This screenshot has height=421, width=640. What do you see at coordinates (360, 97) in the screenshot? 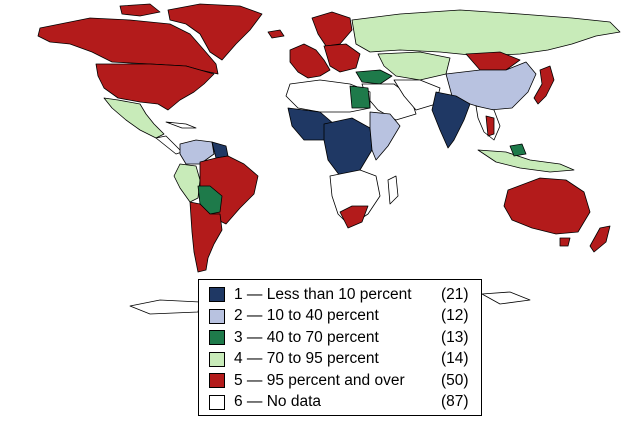
I see `region-egypt` at bounding box center [360, 97].